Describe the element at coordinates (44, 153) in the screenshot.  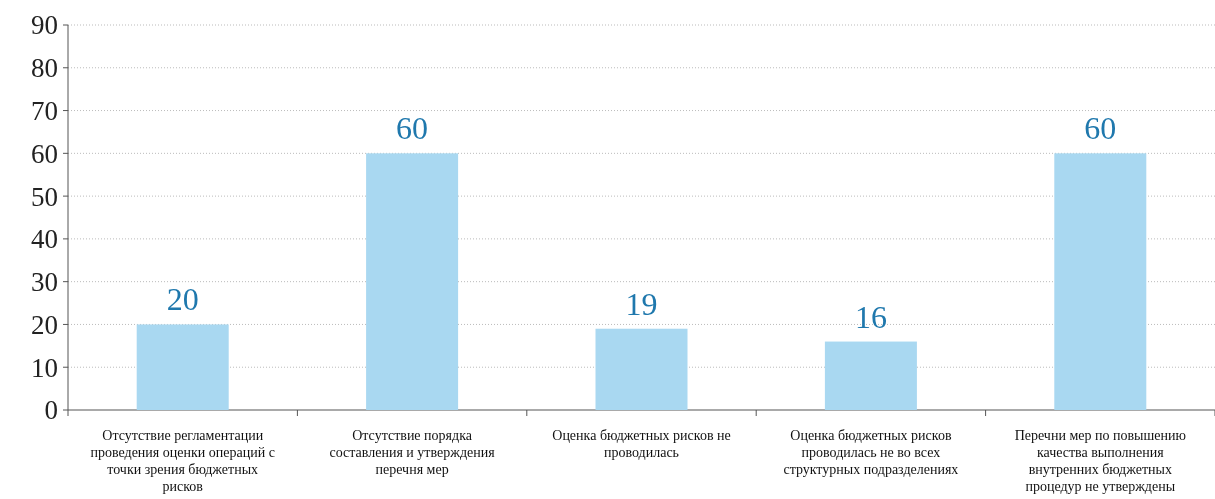
I see `y-tick-label: 60` at that location.